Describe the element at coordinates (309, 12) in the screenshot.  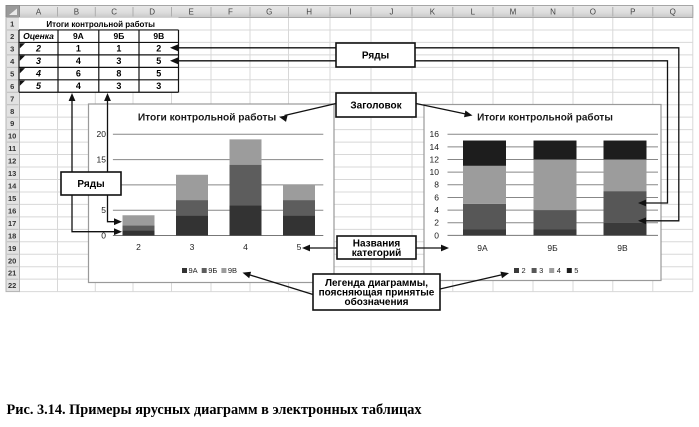
I see `svg-text: H` at that location.